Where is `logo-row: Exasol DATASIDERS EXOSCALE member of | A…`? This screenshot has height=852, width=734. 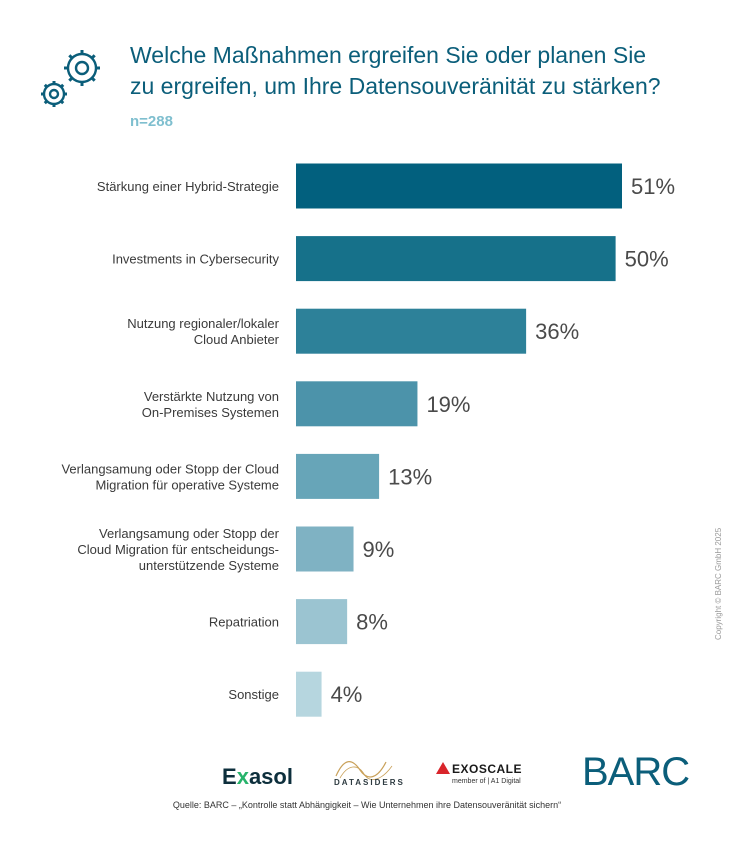
logo-row: Exasol DATASIDERS EXOSCALE member of | A… is located at coordinates (367, 773).